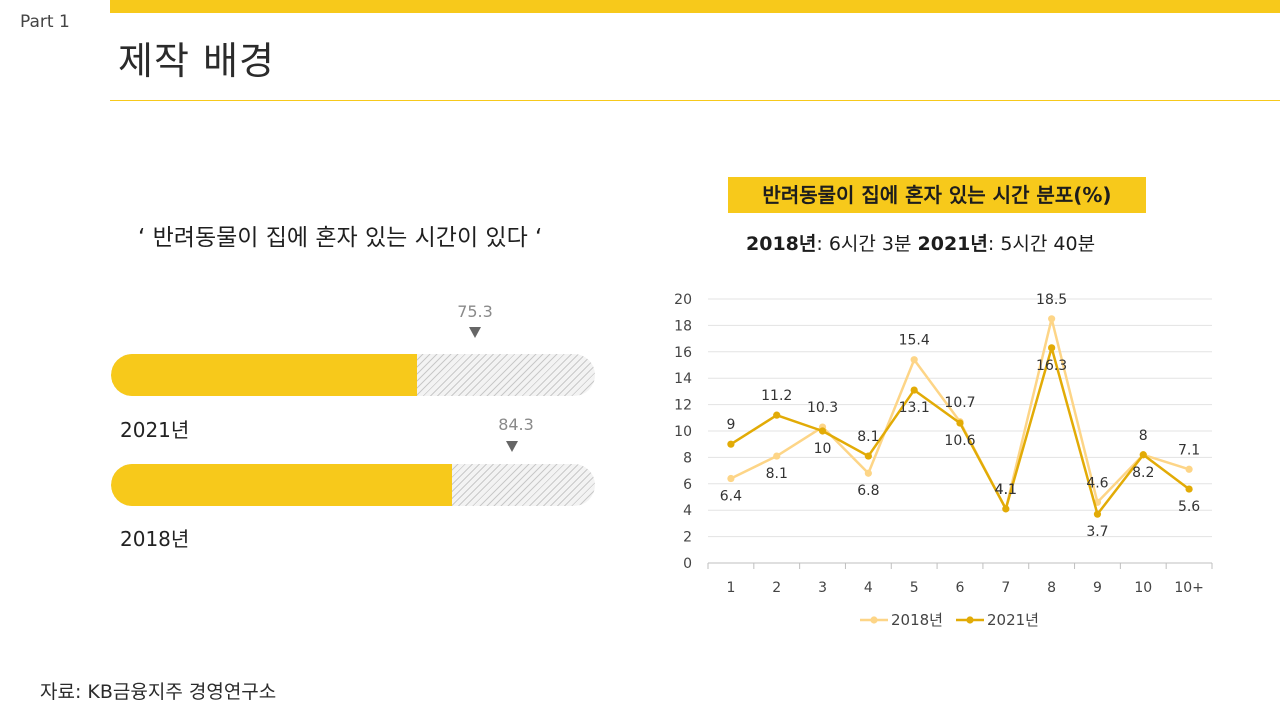 This screenshot has height=720, width=1280. I want to click on x-tick-label: 1, so click(730, 588).